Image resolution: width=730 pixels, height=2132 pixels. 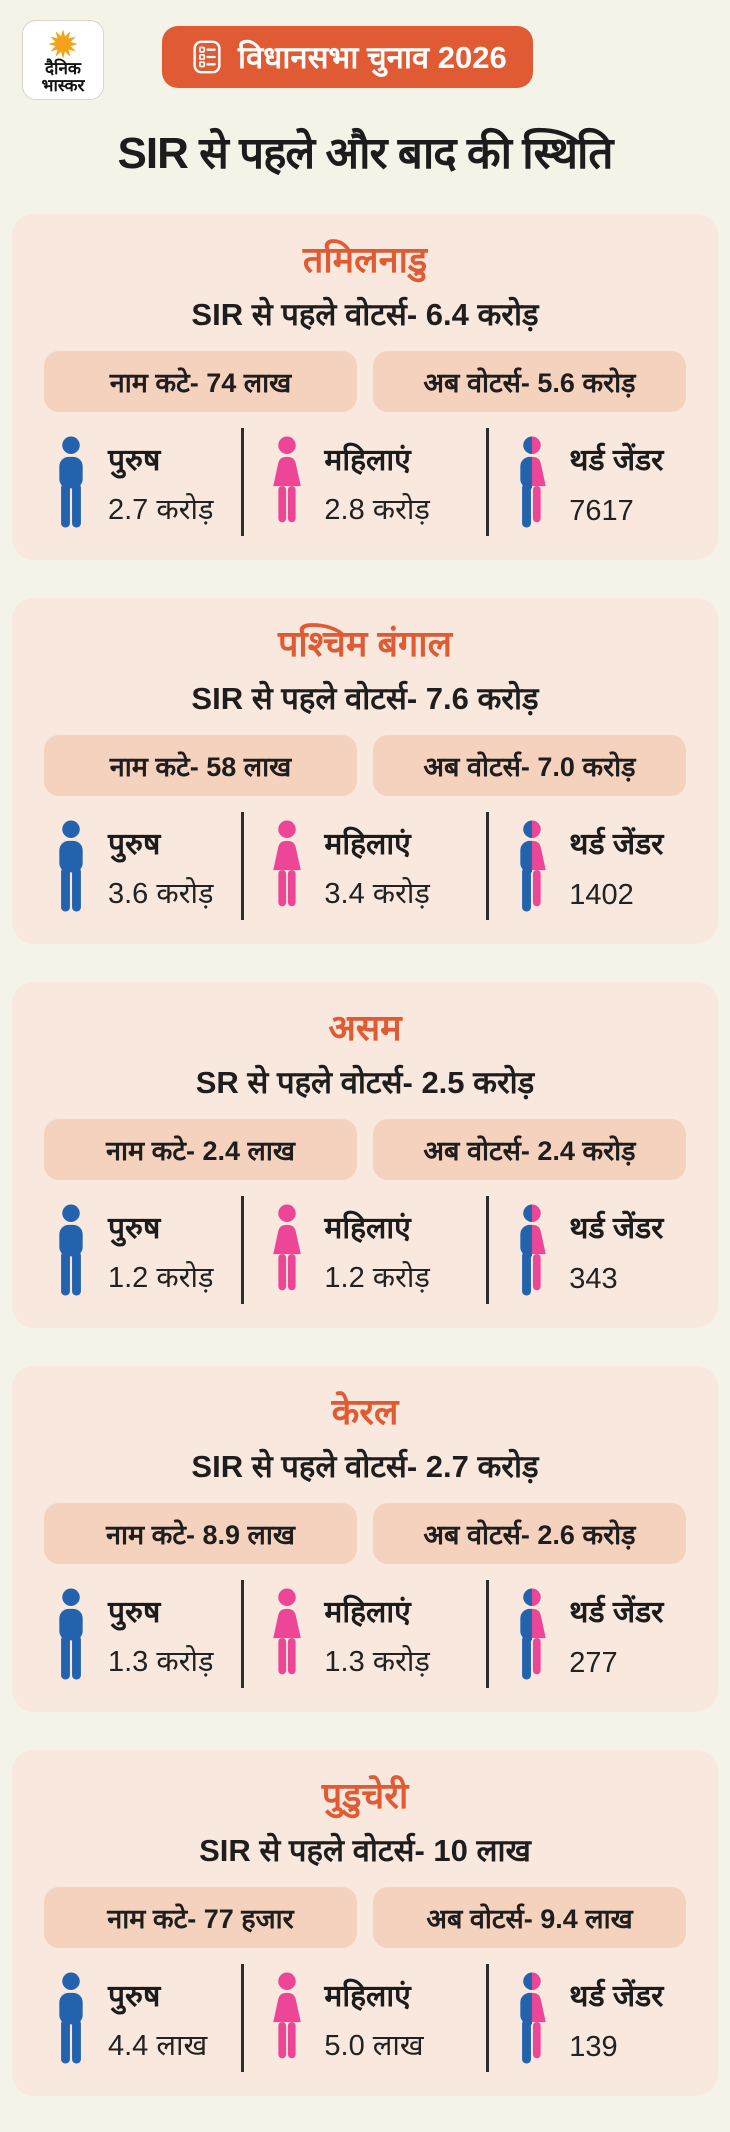 I want to click on state-name: पुडुचेरी, so click(x=365, y=1796).